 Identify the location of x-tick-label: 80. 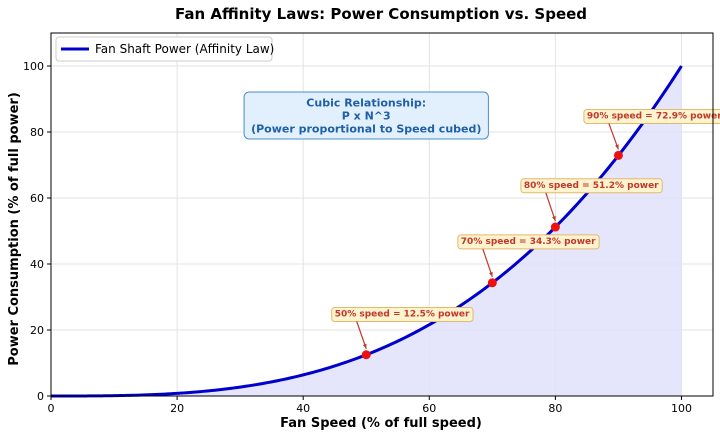
(555, 408).